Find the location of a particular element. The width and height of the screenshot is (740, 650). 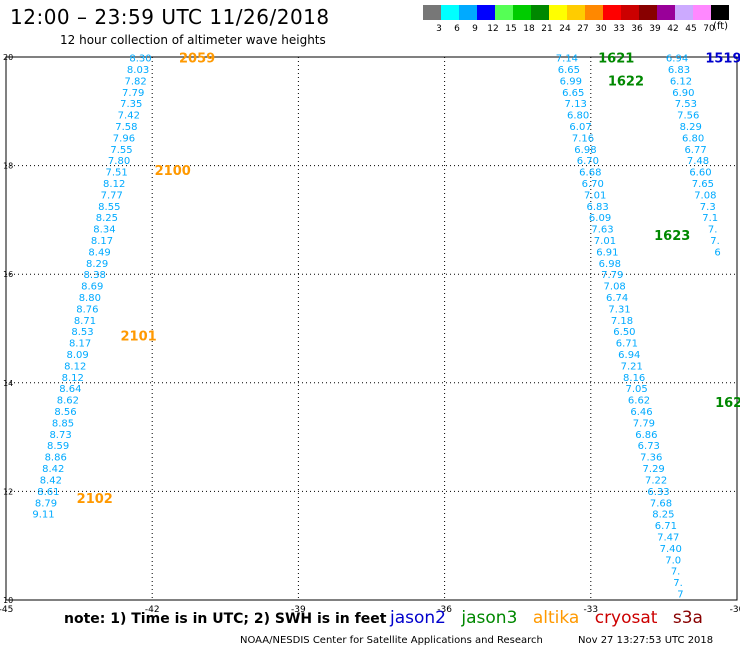

wave-height-point: 7.40 is located at coordinates (671, 549).